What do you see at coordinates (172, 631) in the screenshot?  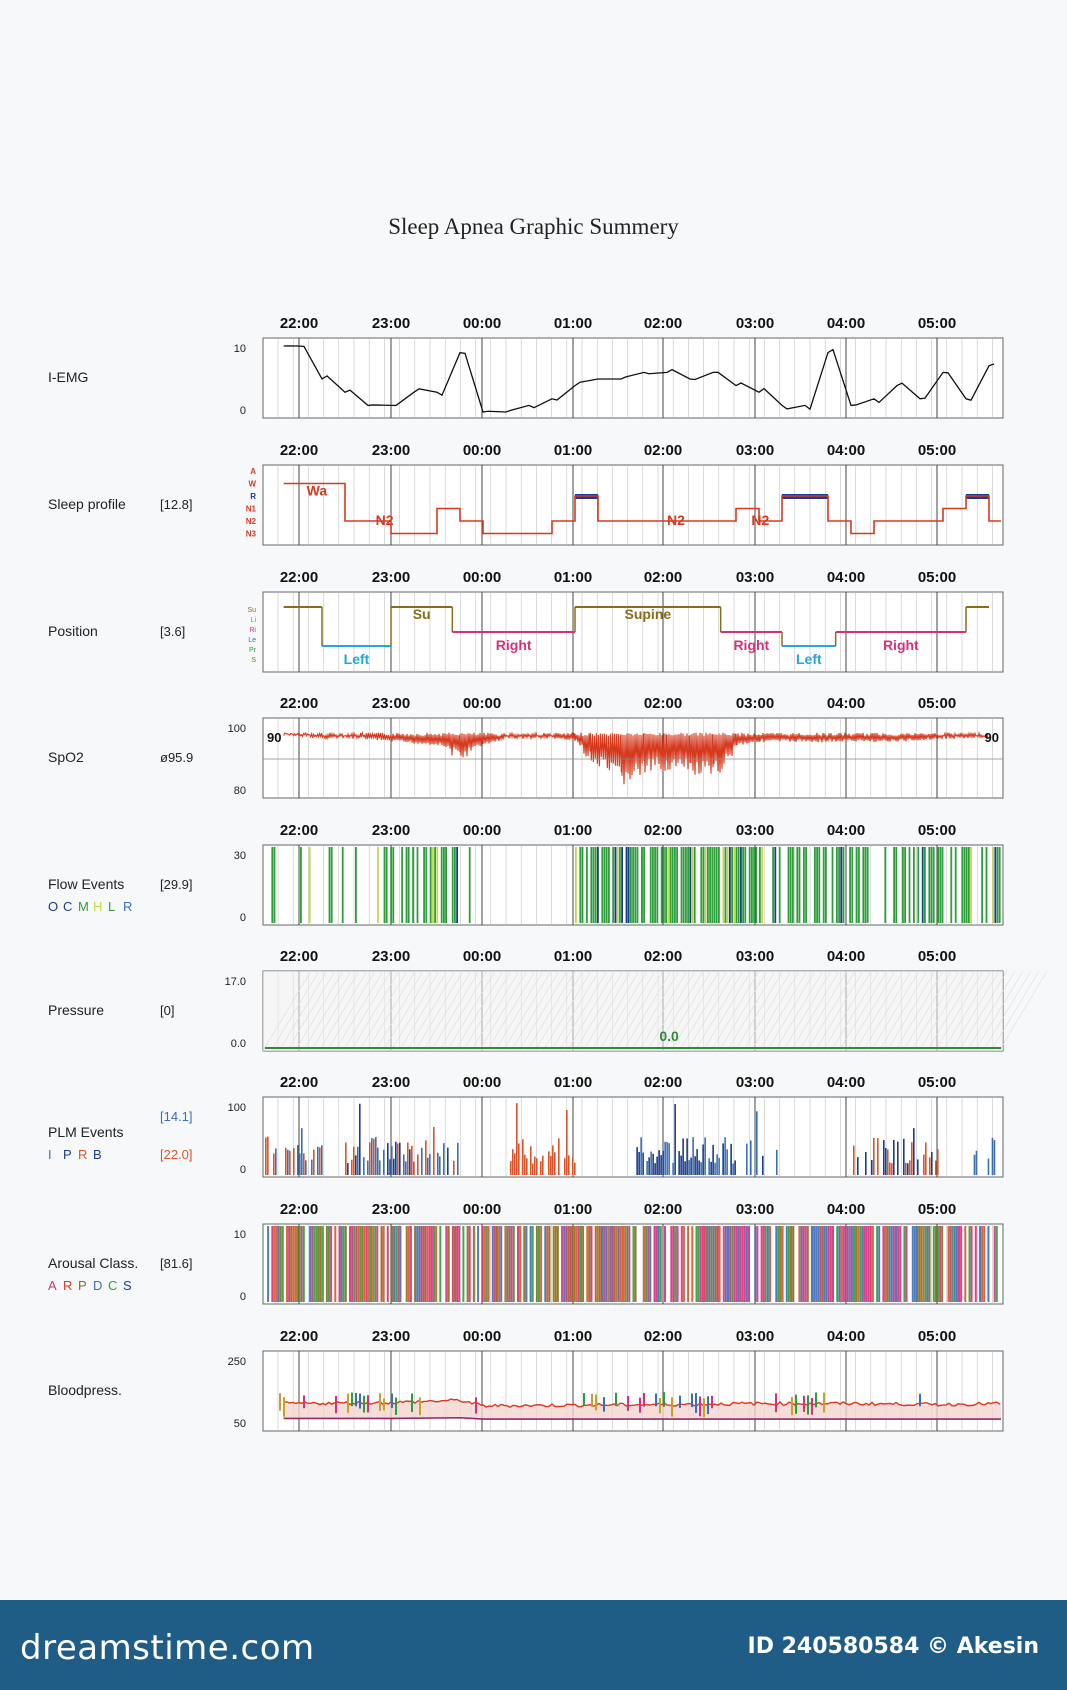 I see `row-value: [3.6]` at bounding box center [172, 631].